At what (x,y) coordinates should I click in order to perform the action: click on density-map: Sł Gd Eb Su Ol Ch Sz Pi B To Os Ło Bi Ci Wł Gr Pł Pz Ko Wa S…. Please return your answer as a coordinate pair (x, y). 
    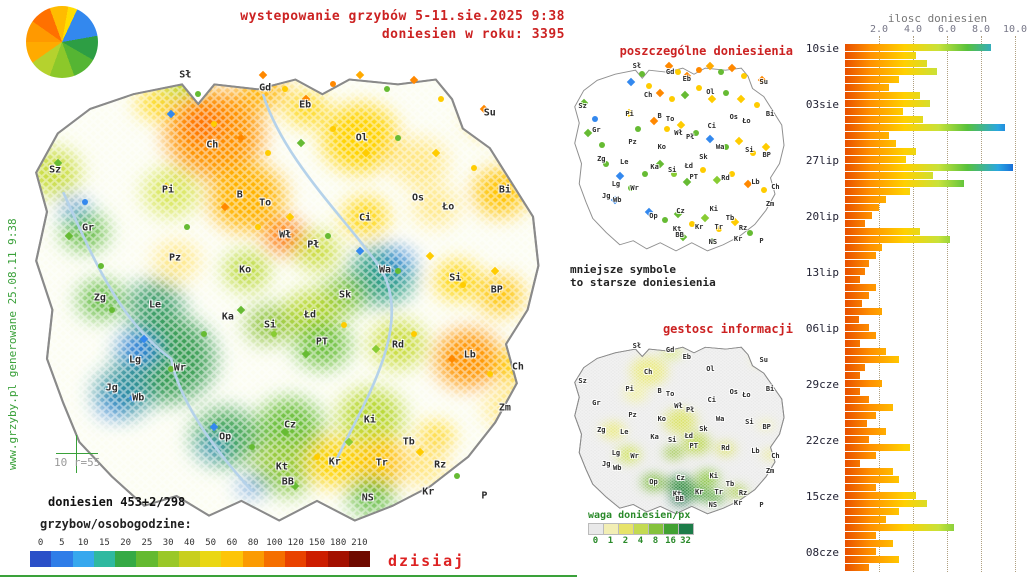
    Looking at the image, I should click on (680, 430).